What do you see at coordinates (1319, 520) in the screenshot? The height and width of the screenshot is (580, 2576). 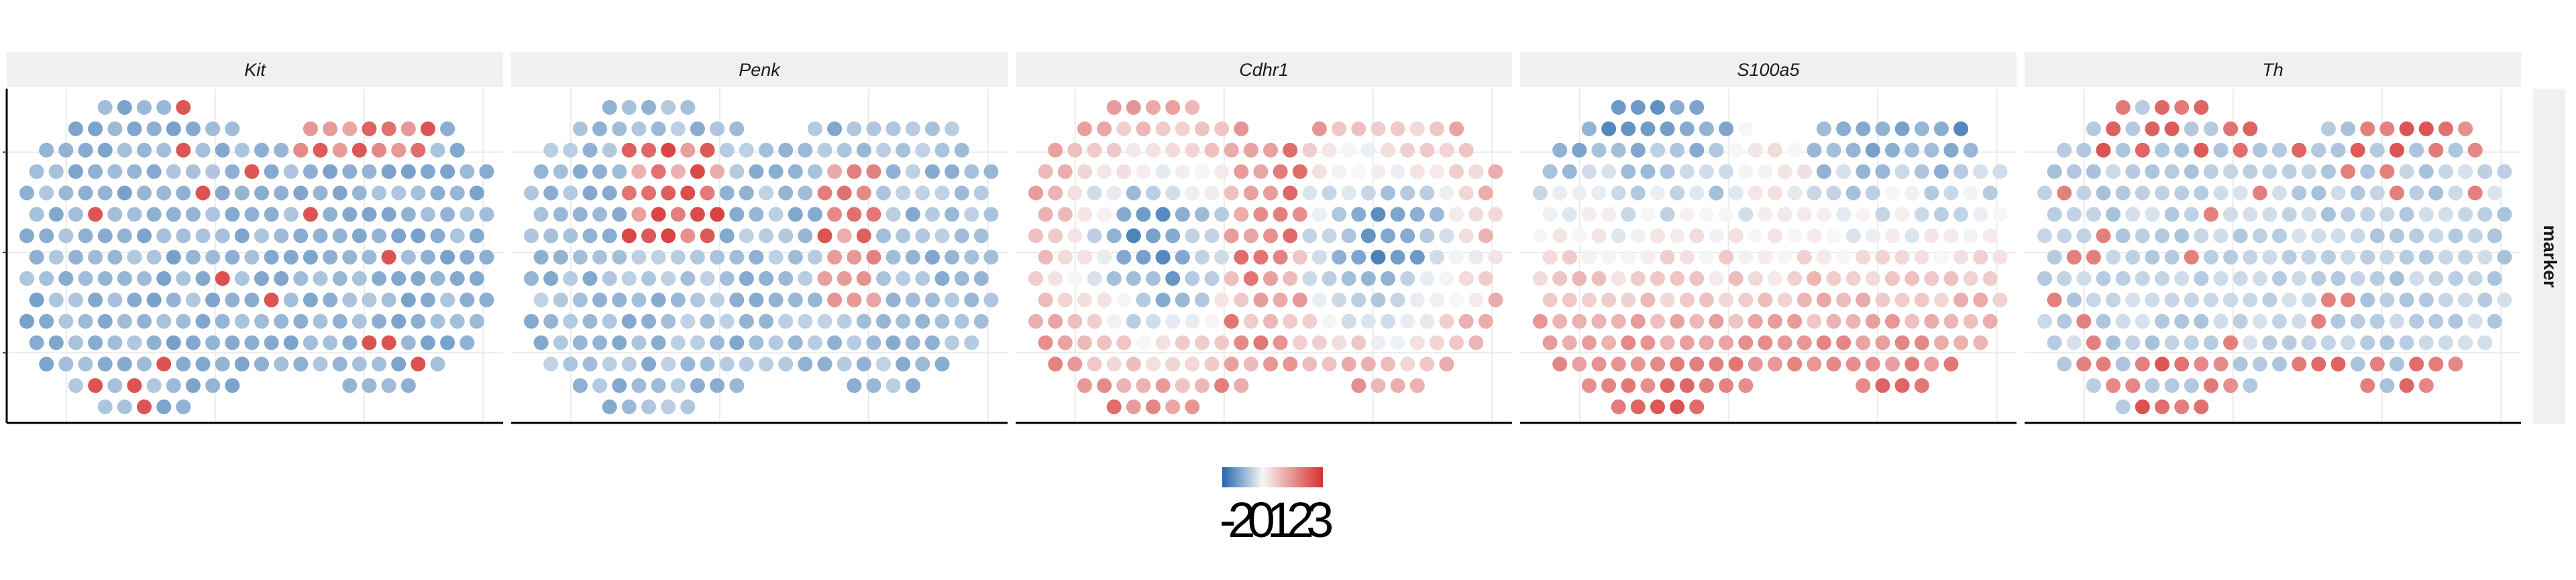 I see `colorbar-tick-label: 3` at bounding box center [1319, 520].